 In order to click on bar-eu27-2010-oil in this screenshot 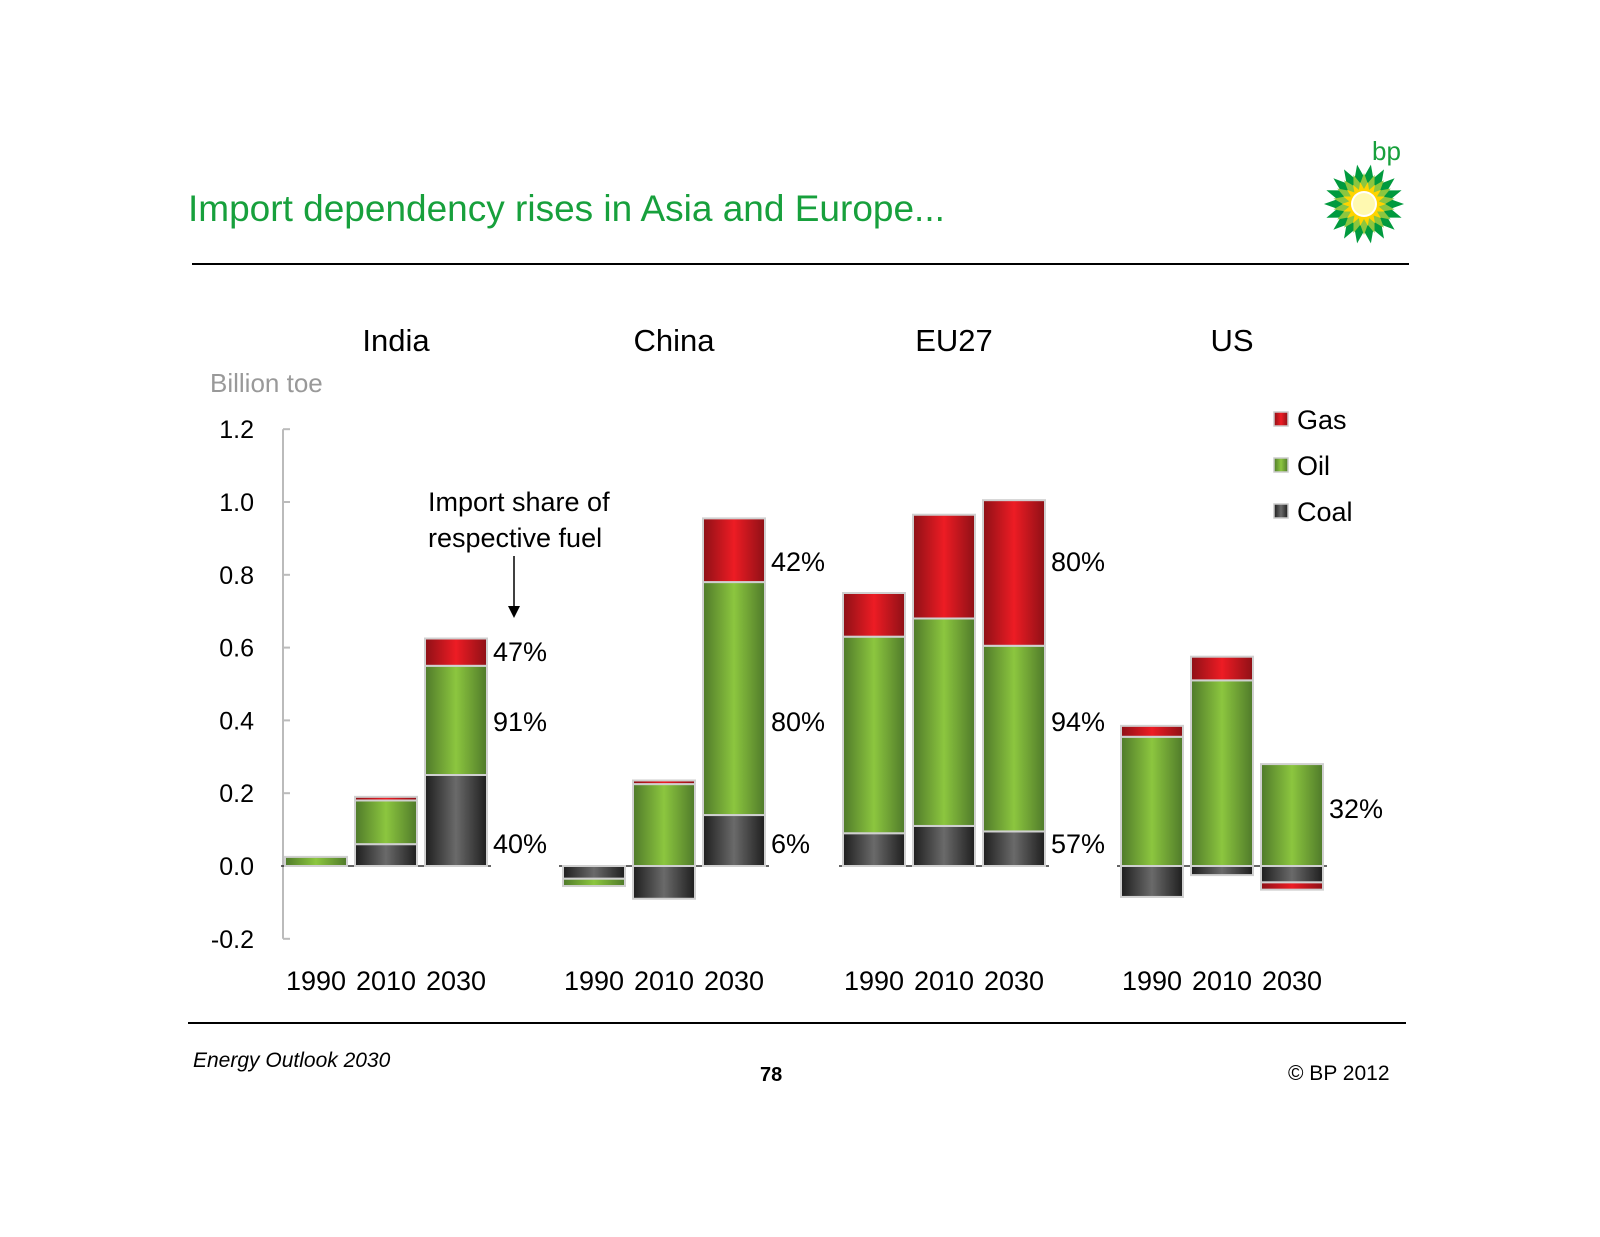, I will do `click(944, 722)`.